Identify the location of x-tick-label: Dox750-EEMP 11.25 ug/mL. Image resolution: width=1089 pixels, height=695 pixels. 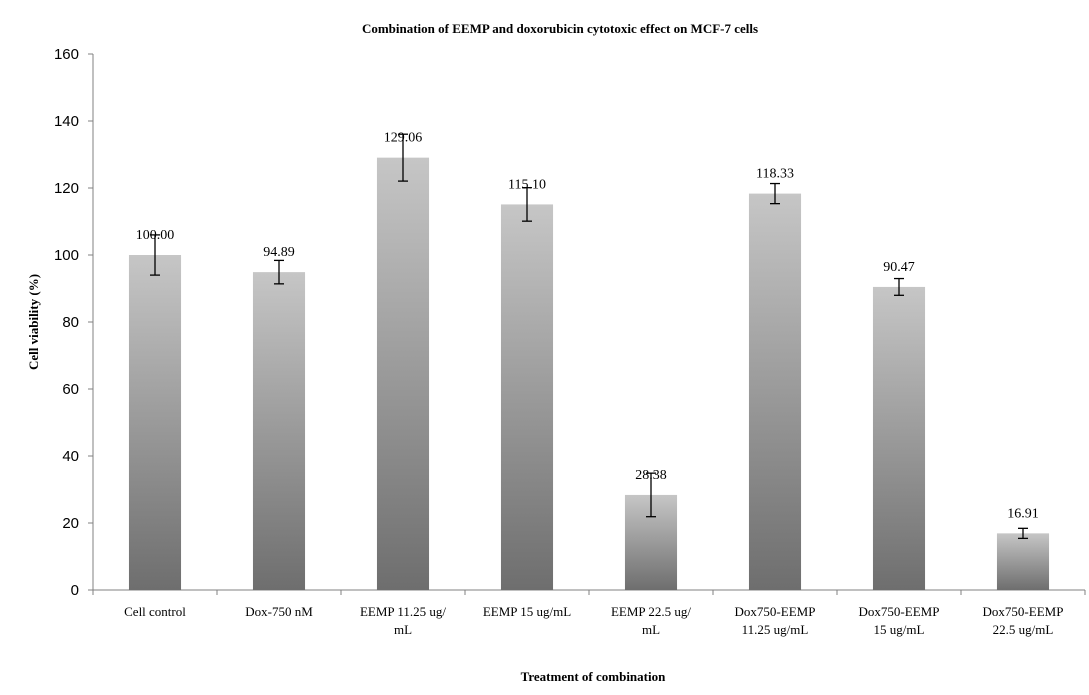
(775, 620).